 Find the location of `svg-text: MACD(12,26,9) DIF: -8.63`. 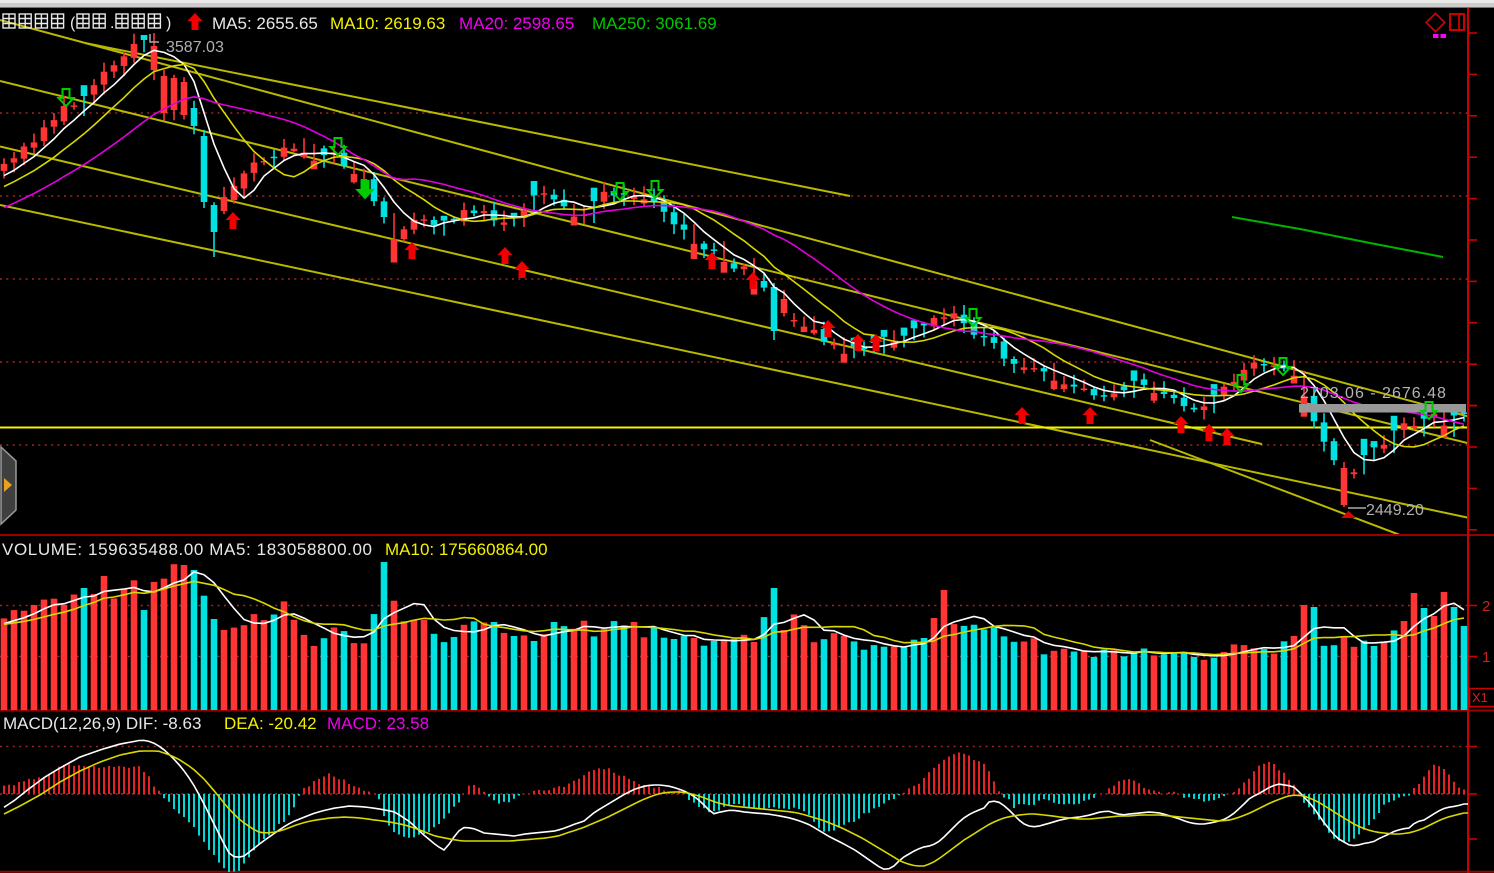

svg-text: MACD(12,26,9) DIF: -8.63 is located at coordinates (102, 723).